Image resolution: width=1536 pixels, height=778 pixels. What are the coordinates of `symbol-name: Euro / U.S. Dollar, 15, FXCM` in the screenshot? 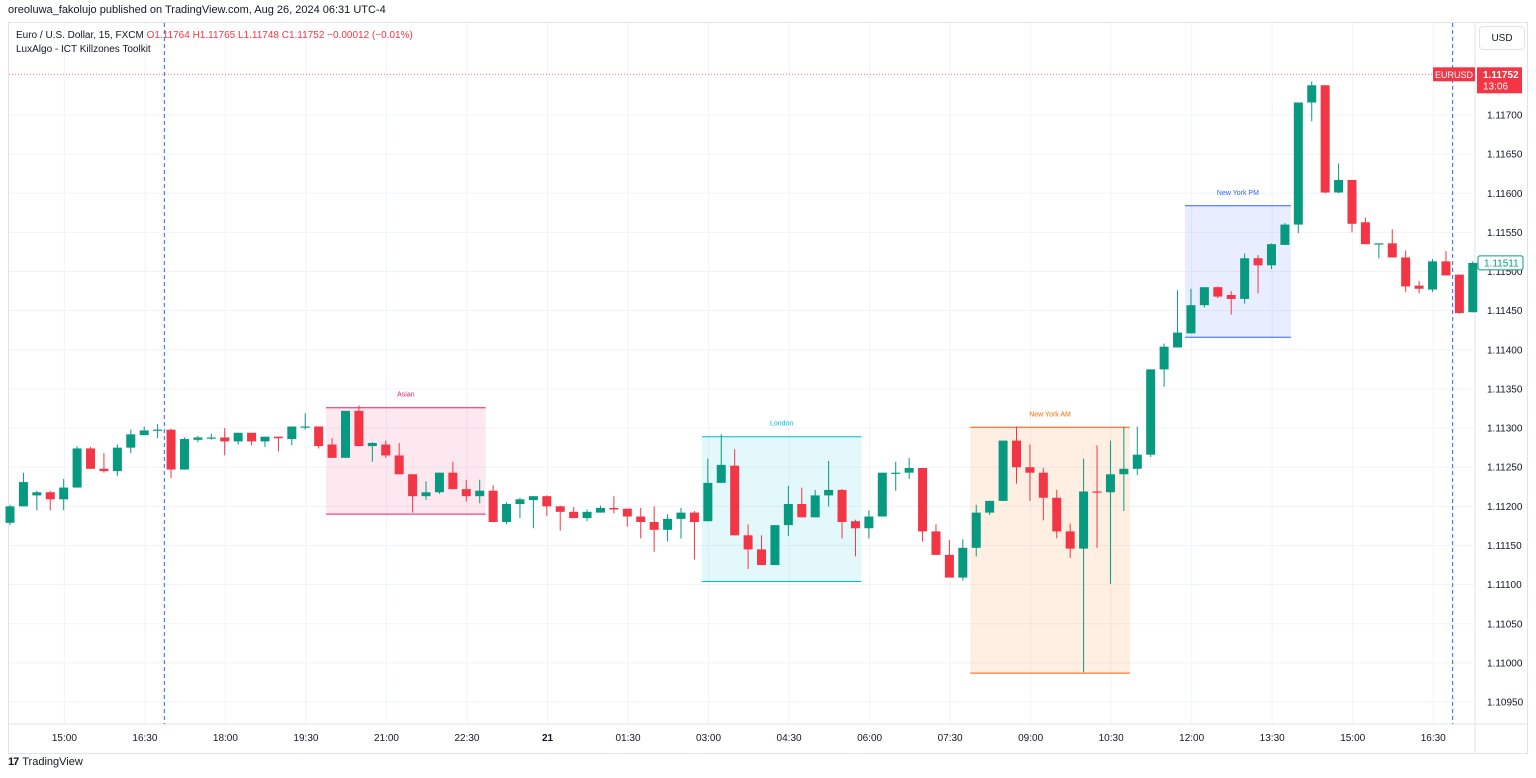 It's located at (80, 35).